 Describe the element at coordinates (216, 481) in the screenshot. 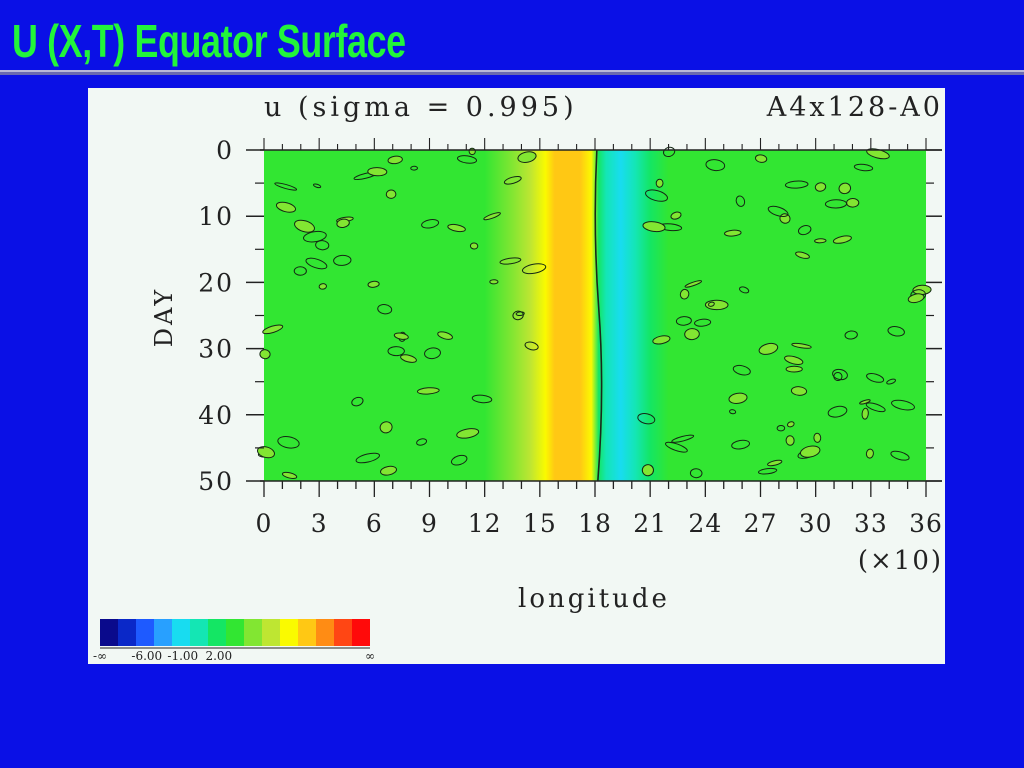

I see `y-tick-label: 50` at that location.